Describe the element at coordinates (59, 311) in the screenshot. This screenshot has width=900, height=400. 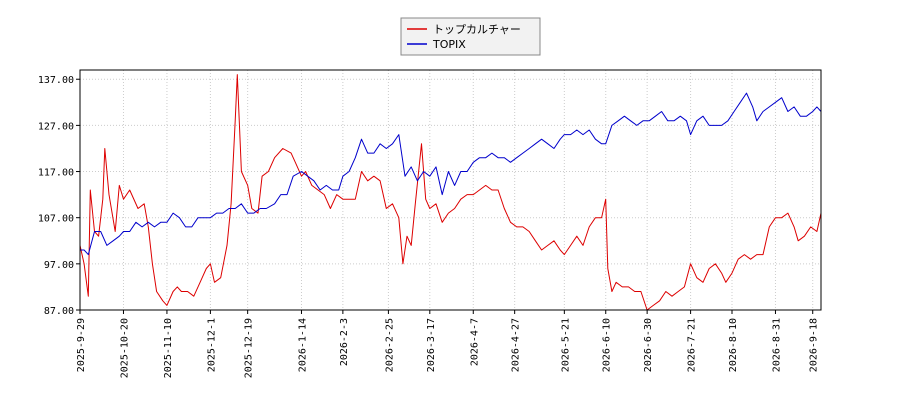
I see `y-tick-label: 87.00` at that location.